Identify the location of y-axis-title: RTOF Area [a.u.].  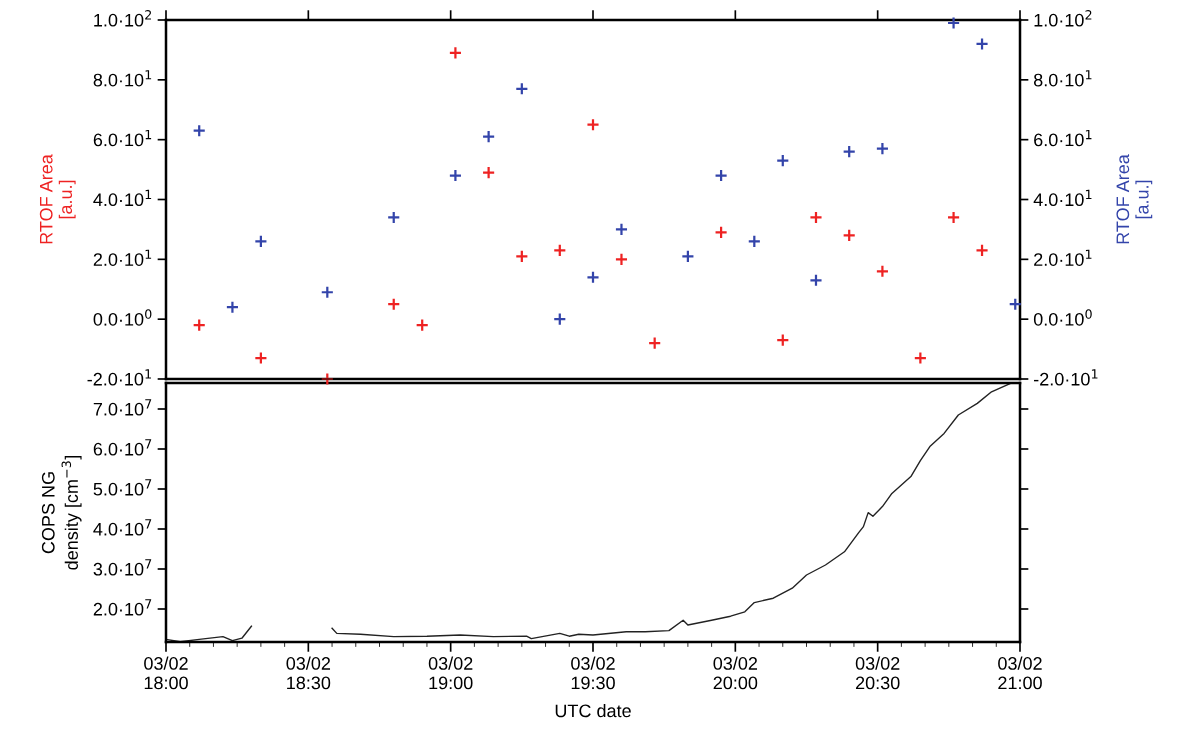
(57, 199).